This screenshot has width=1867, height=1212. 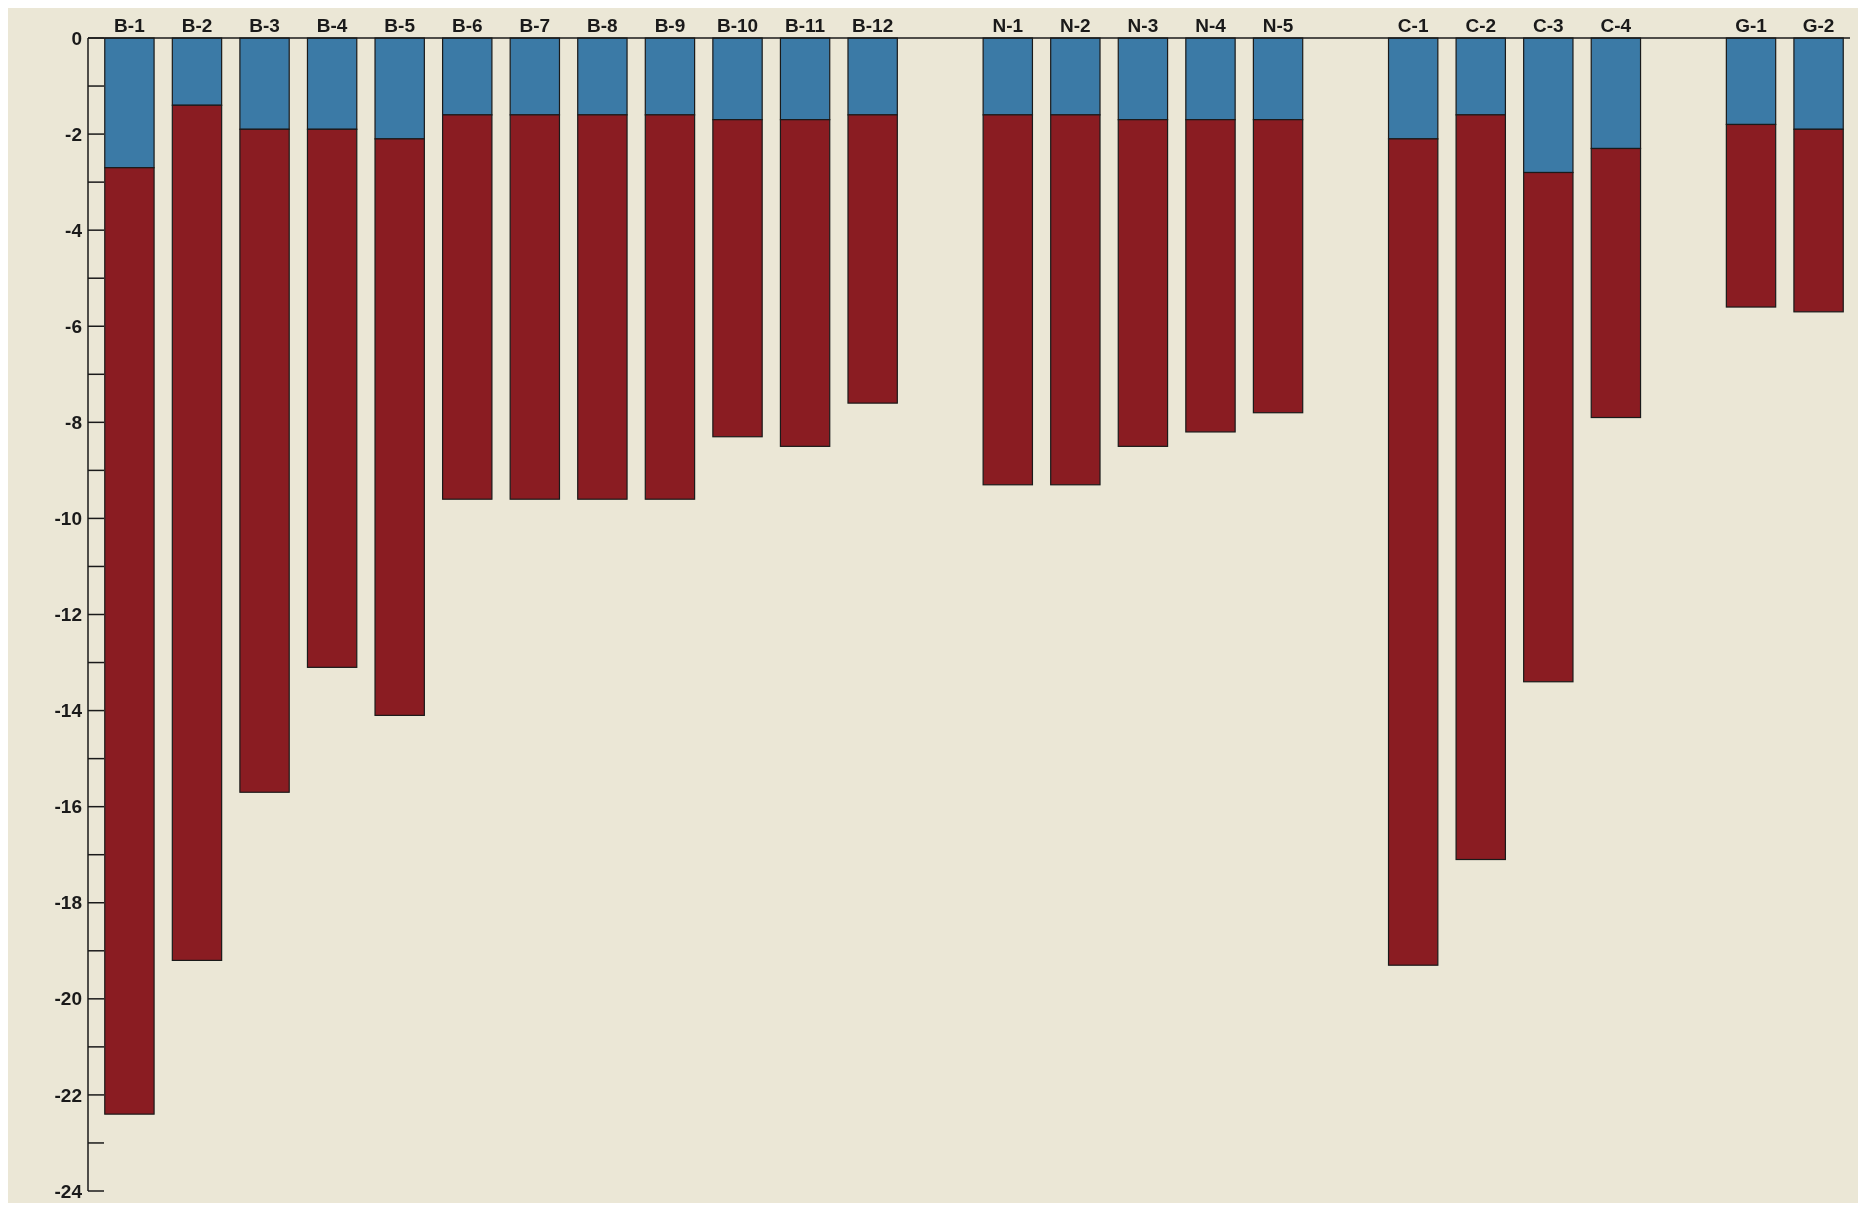 What do you see at coordinates (73, 326) in the screenshot?
I see `y-tick-label: -6` at bounding box center [73, 326].